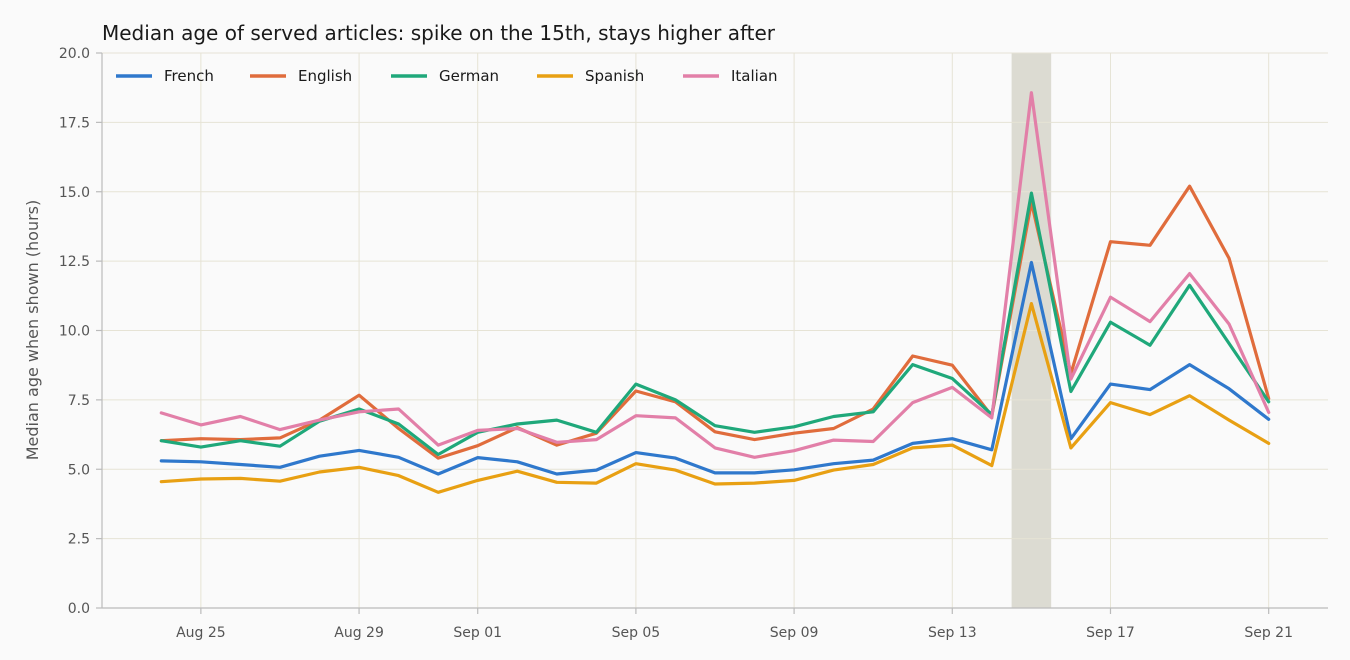 Image resolution: width=1350 pixels, height=660 pixels. What do you see at coordinates (614, 76) in the screenshot?
I see `legend-label-spanish: Spanish` at bounding box center [614, 76].